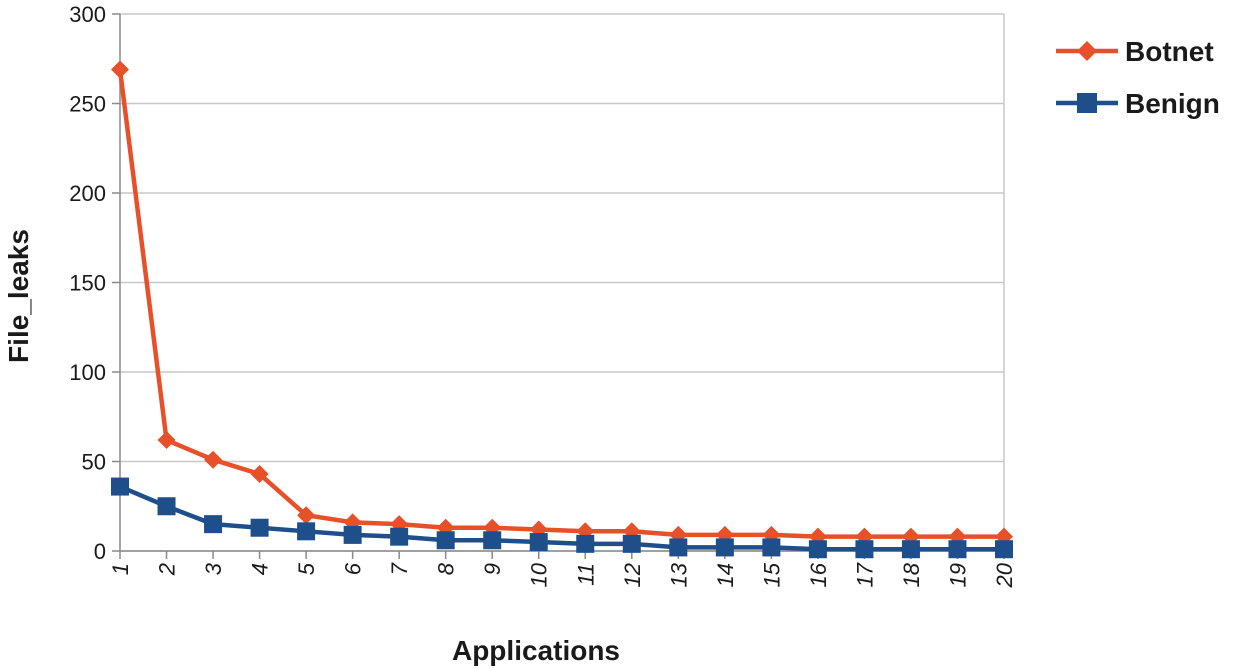 Image resolution: width=1235 pixels, height=668 pixels. I want to click on y-tick-label: 200, so click(87, 193).